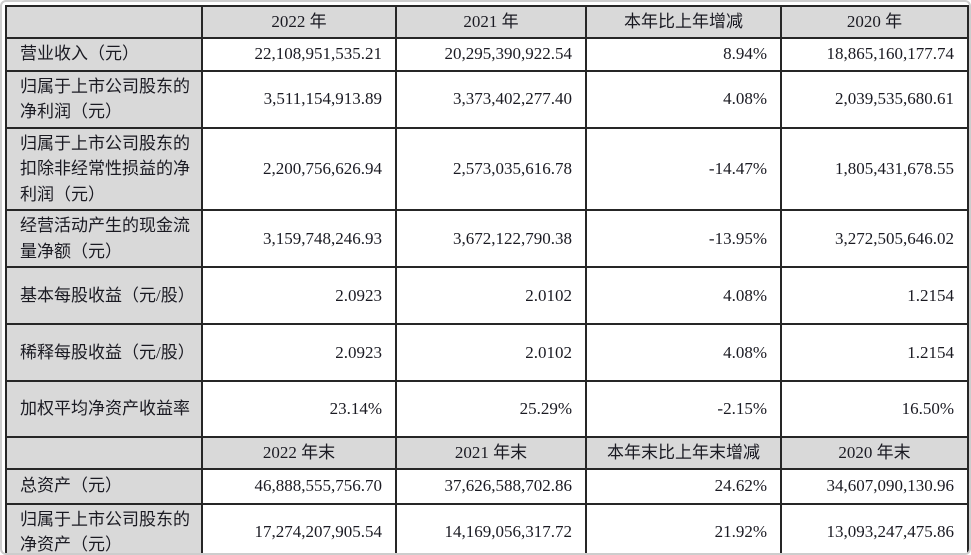 The height and width of the screenshot is (555, 971). What do you see at coordinates (299, 22) in the screenshot?
I see `col-header-2022: 2022 年` at bounding box center [299, 22].